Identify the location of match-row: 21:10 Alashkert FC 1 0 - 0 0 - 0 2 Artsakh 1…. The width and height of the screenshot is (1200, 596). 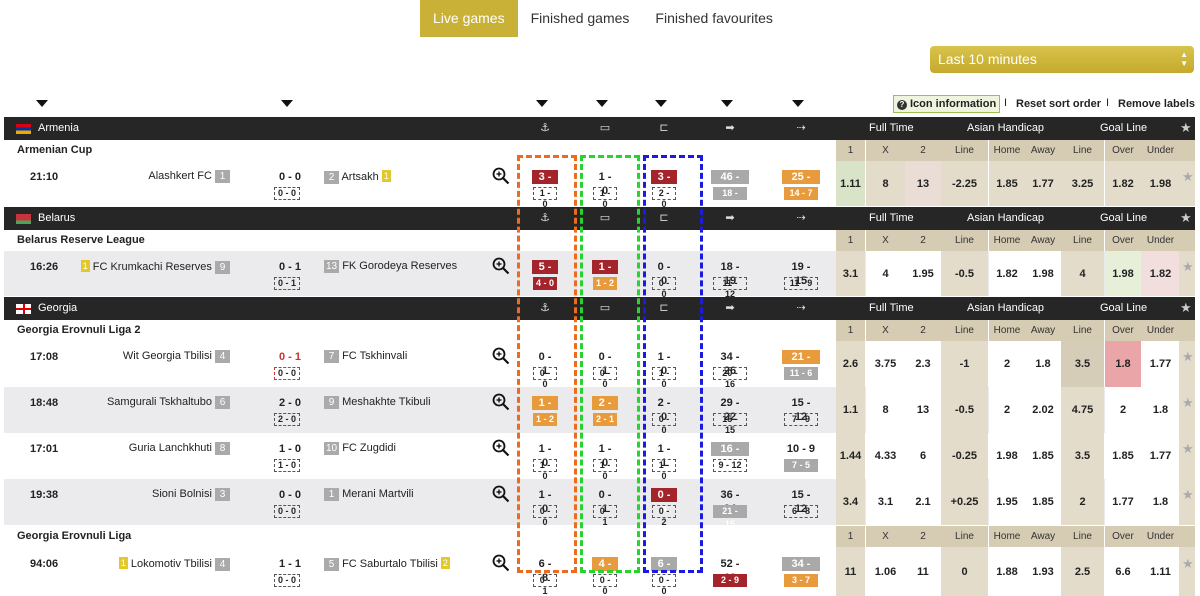
(599, 186).